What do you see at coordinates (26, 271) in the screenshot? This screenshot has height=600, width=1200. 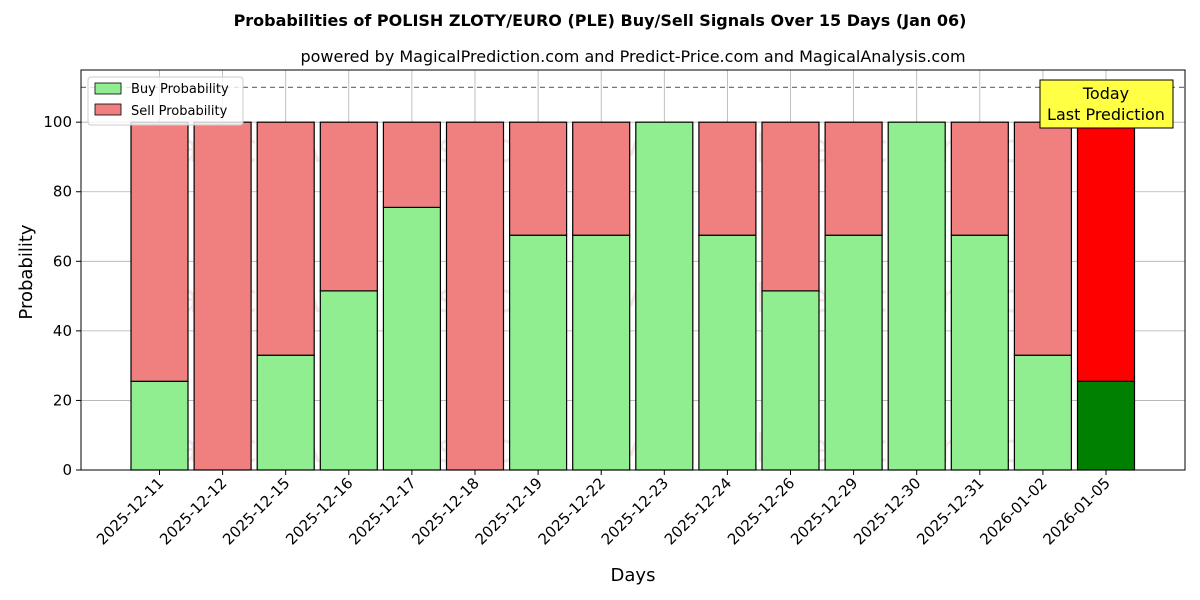 I see `y-axis-label: Probability` at bounding box center [26, 271].